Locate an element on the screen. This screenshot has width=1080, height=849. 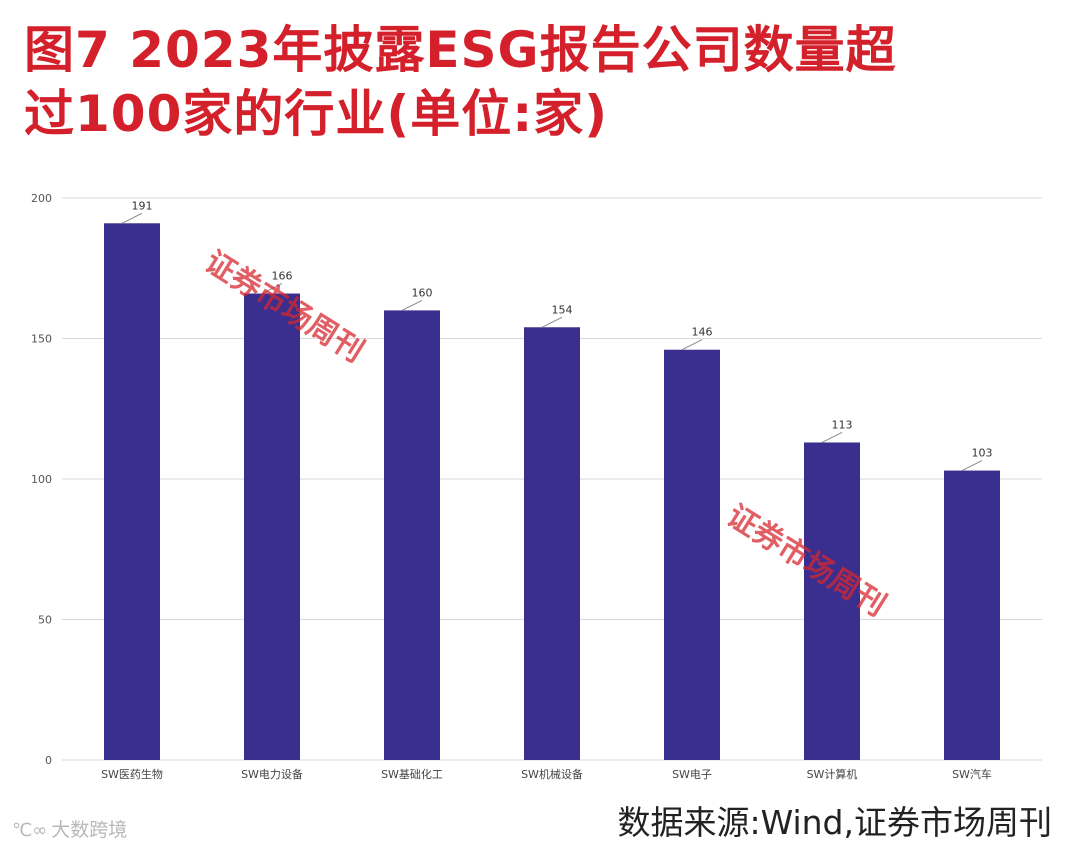
x-tick-label: SW电力设备 is located at coordinates (272, 774).